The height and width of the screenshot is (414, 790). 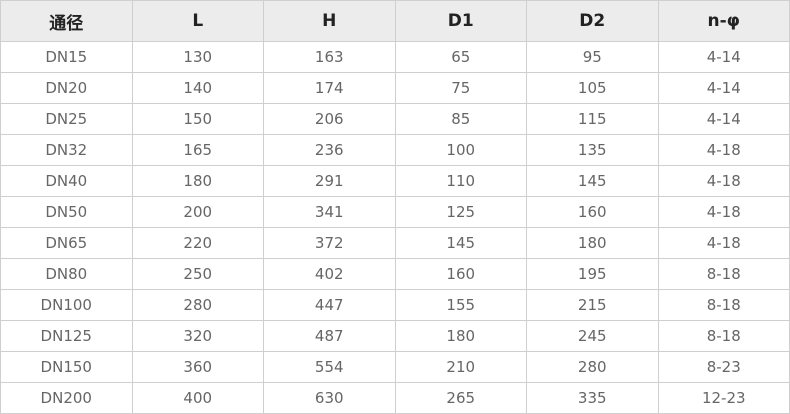 What do you see at coordinates (66, 119) in the screenshot?
I see `cell-nominal-diameter: DN25` at bounding box center [66, 119].